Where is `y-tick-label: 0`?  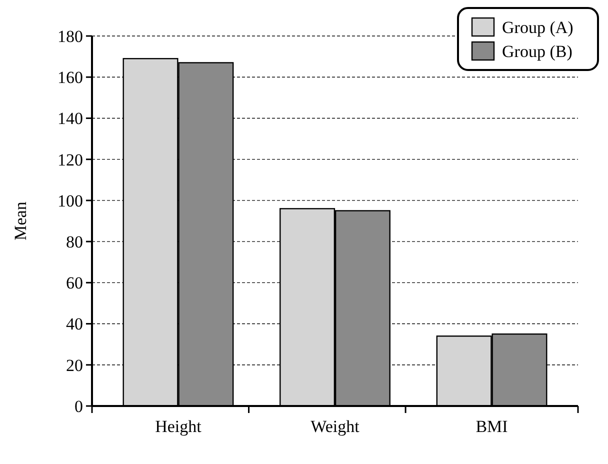
y-tick-label: 0 is located at coordinates (78, 406).